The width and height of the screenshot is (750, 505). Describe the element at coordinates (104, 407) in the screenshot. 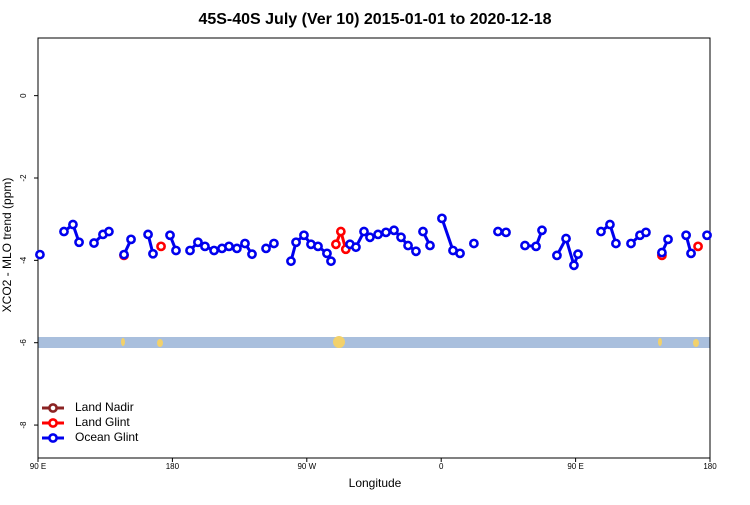

I see `legend-label: Land Nadir` at that location.